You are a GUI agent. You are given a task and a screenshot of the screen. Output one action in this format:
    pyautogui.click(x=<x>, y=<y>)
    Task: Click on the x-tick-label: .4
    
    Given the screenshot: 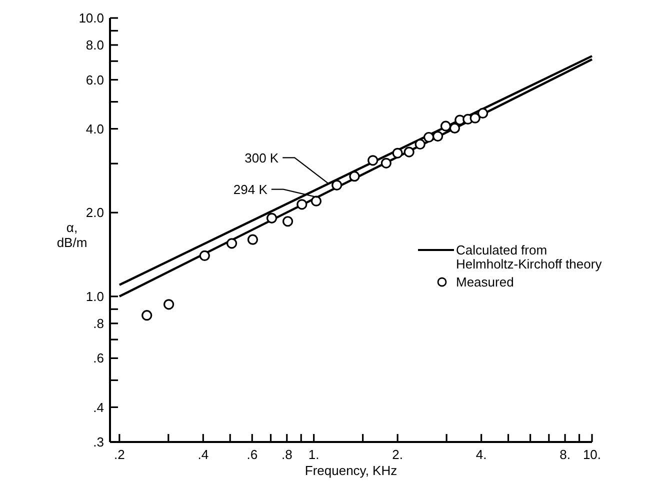 What is the action you would take?
    pyautogui.click(x=203, y=454)
    